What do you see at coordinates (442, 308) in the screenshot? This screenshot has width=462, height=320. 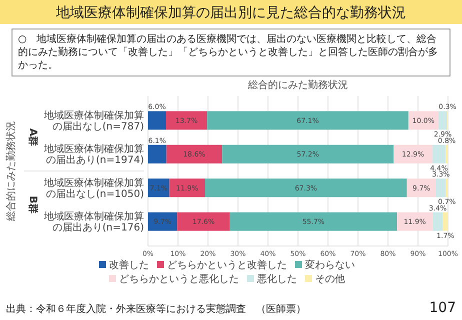 I see `text: 107` at bounding box center [442, 308].